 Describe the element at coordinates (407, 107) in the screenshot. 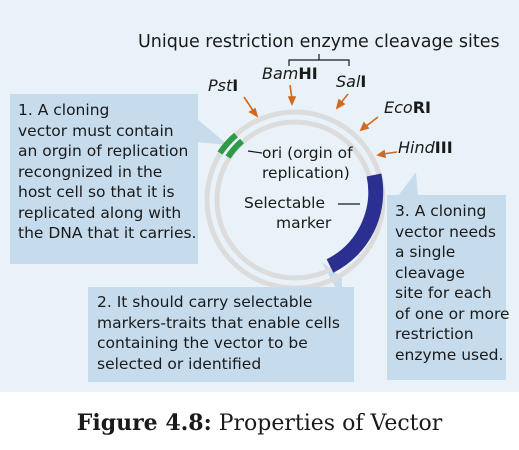

I see `enzyme-label-ecori: EcoRI` at that location.